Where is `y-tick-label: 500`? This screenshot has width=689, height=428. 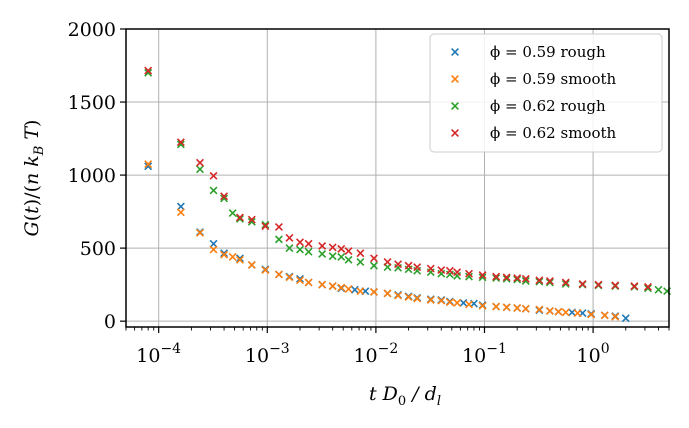
y-tick-label: 500 is located at coordinates (98, 249).